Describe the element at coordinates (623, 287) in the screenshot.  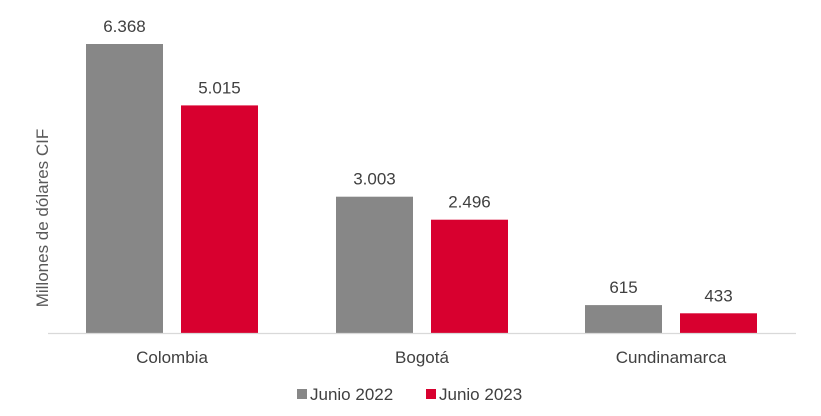
I see `data-label: 615` at that location.